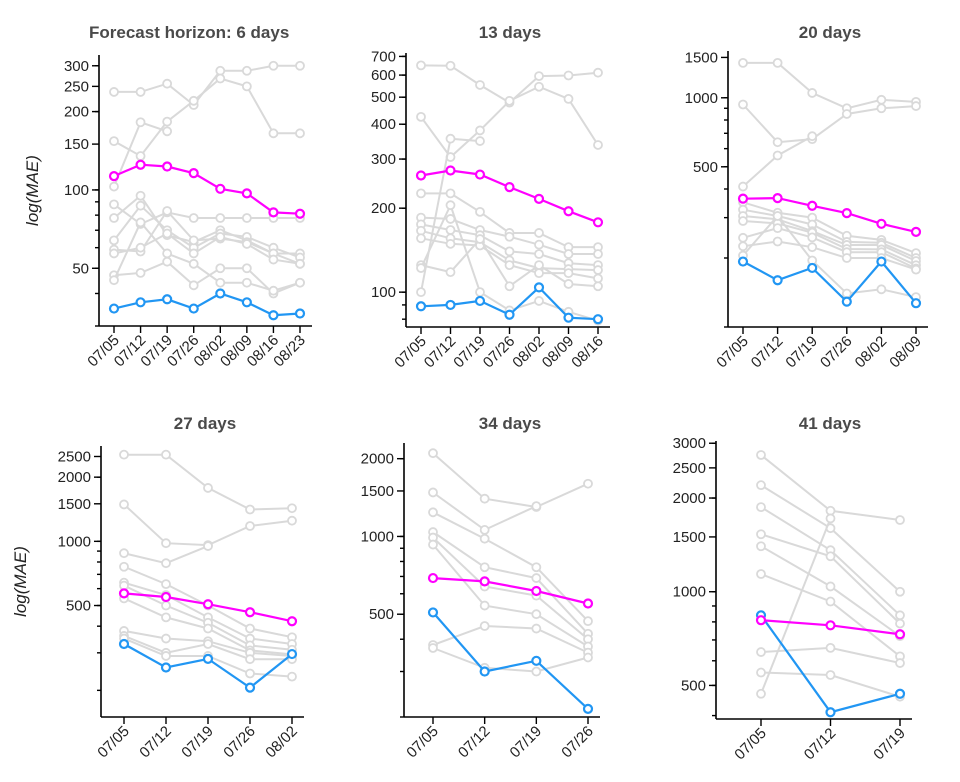 This screenshot has height=782, width=960. I want to click on panel-title: 20 days, so click(830, 32).